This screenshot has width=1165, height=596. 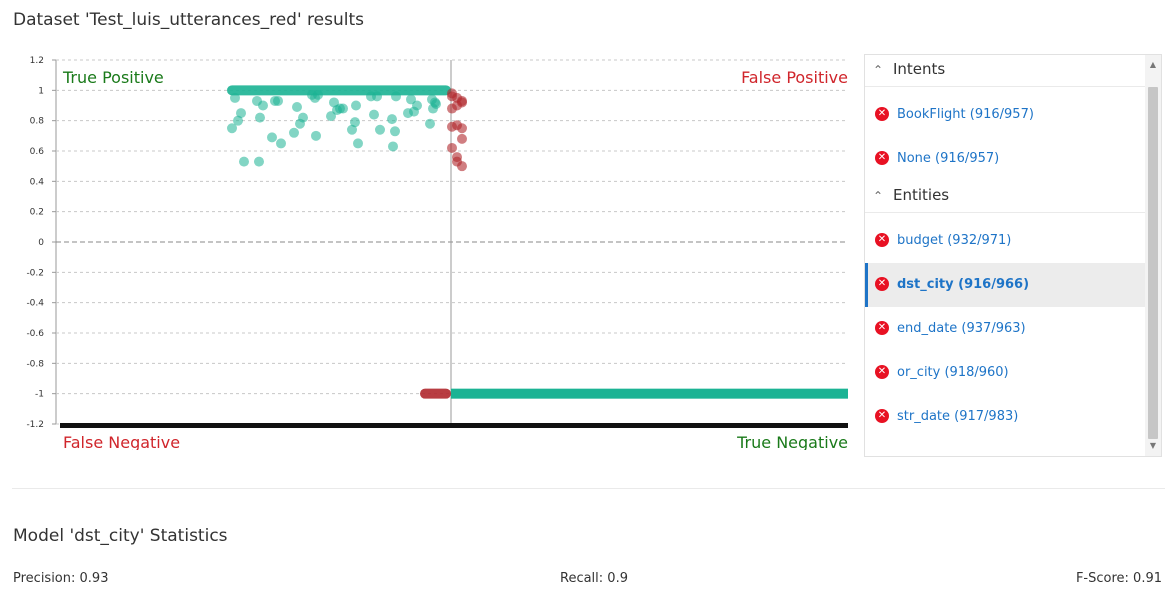 I want to click on fscore-stat: F-Score: 0.91, so click(x=1118, y=578).